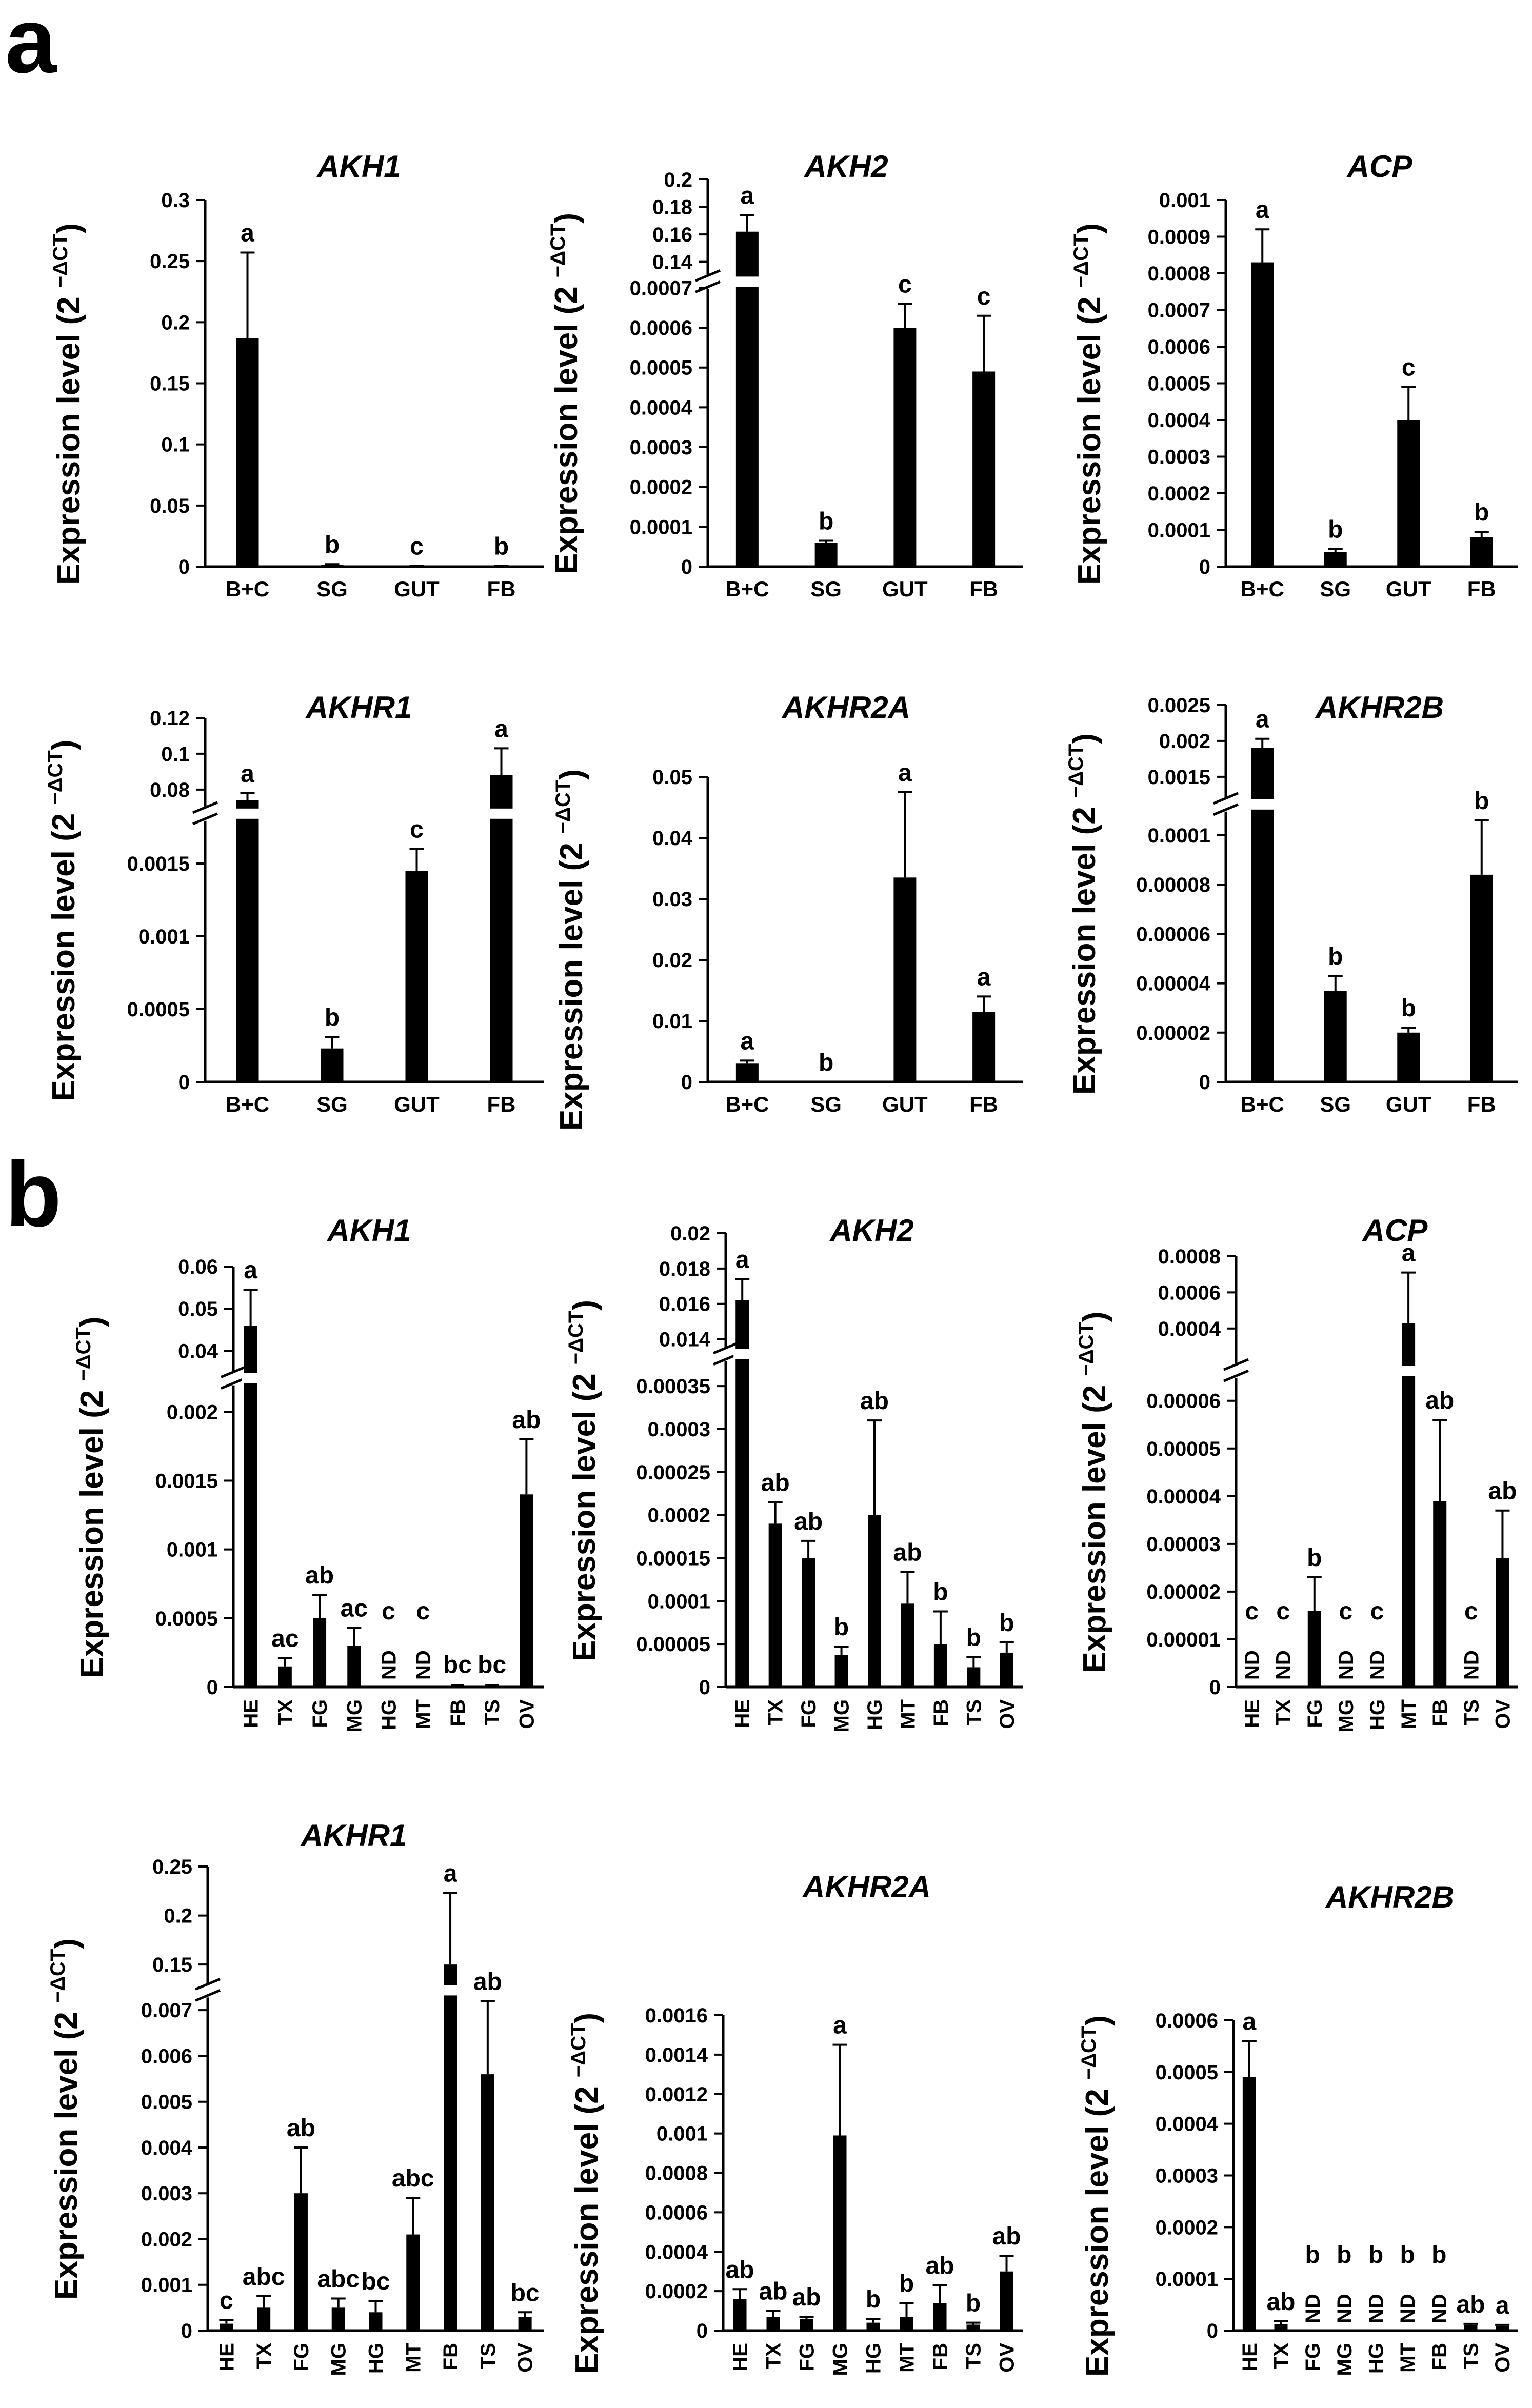 The image size is (1532, 2408). Describe the element at coordinates (247, 813) in the screenshot. I see `bar-break` at that location.